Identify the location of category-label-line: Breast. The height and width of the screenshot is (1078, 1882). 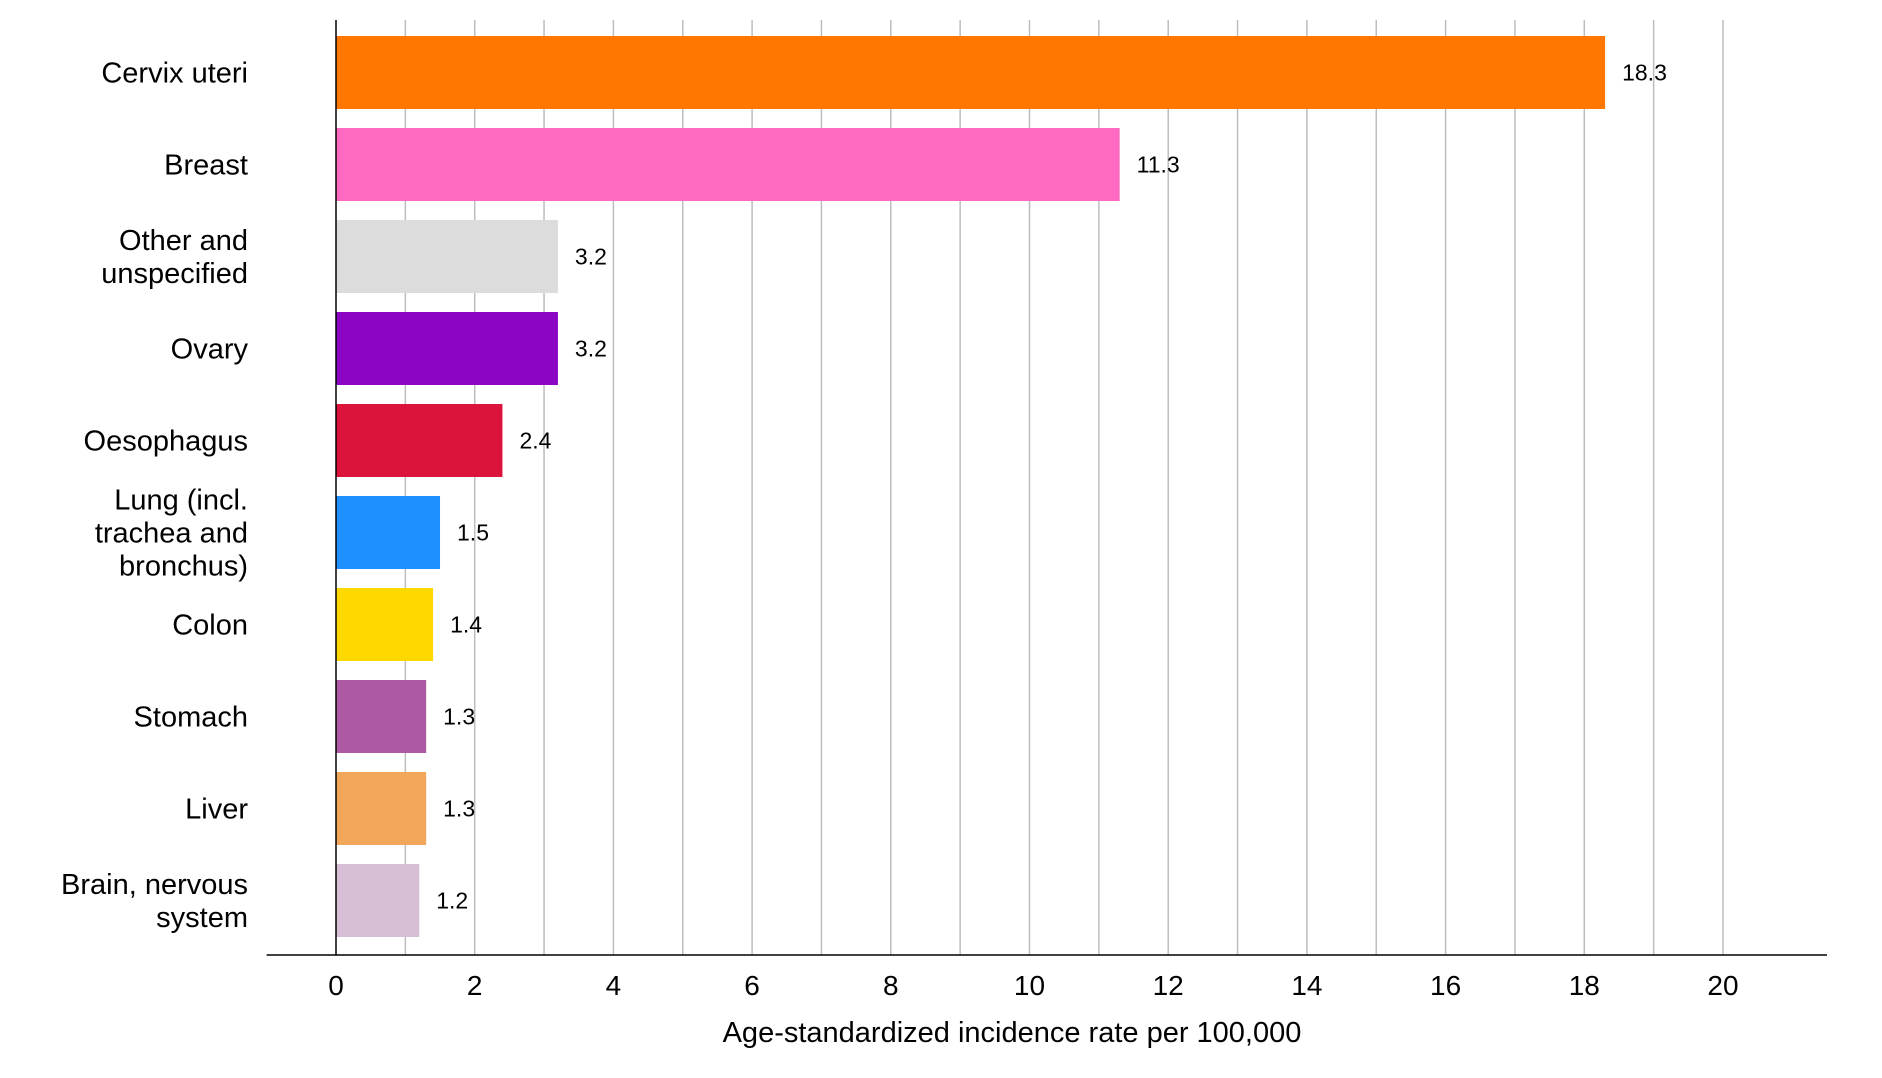
(206, 166).